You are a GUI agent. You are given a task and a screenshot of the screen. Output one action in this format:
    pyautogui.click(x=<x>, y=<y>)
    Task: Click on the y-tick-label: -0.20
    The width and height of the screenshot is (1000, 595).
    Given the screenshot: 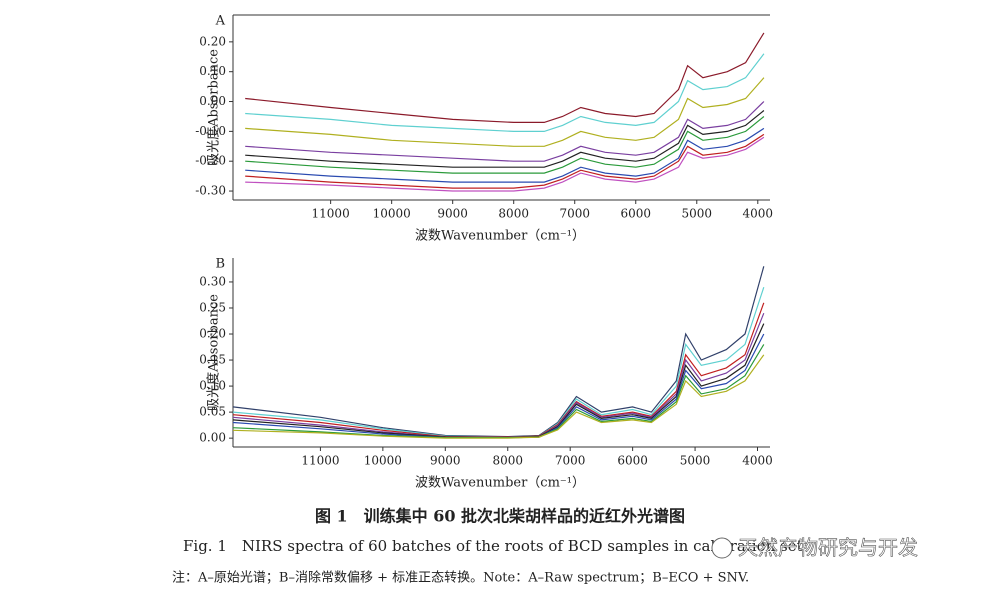 What is the action you would take?
    pyautogui.click(x=210, y=161)
    